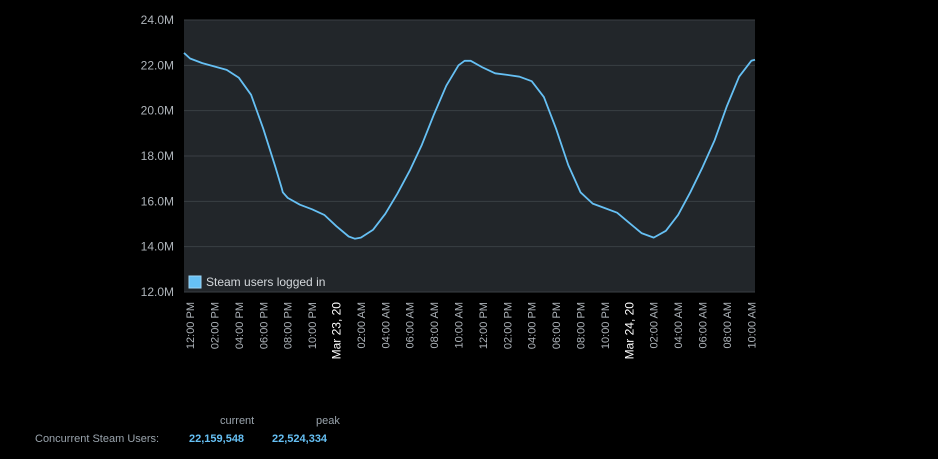 The width and height of the screenshot is (938, 459). What do you see at coordinates (157, 65) in the screenshot?
I see `y-tick-label: 22.0M` at bounding box center [157, 65].